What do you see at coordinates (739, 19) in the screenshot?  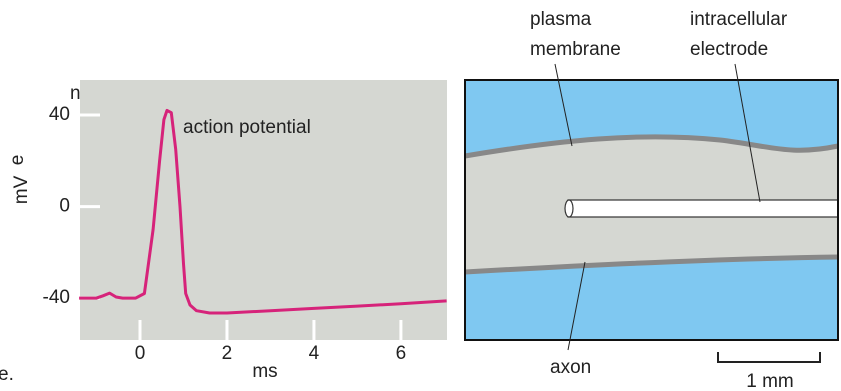 I see `label: intracellular` at bounding box center [739, 19].